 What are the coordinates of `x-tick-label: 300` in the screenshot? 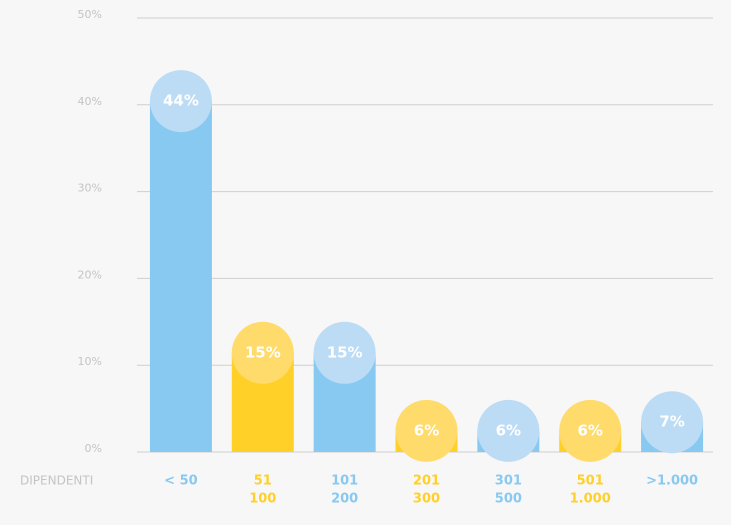 It's located at (426, 499).